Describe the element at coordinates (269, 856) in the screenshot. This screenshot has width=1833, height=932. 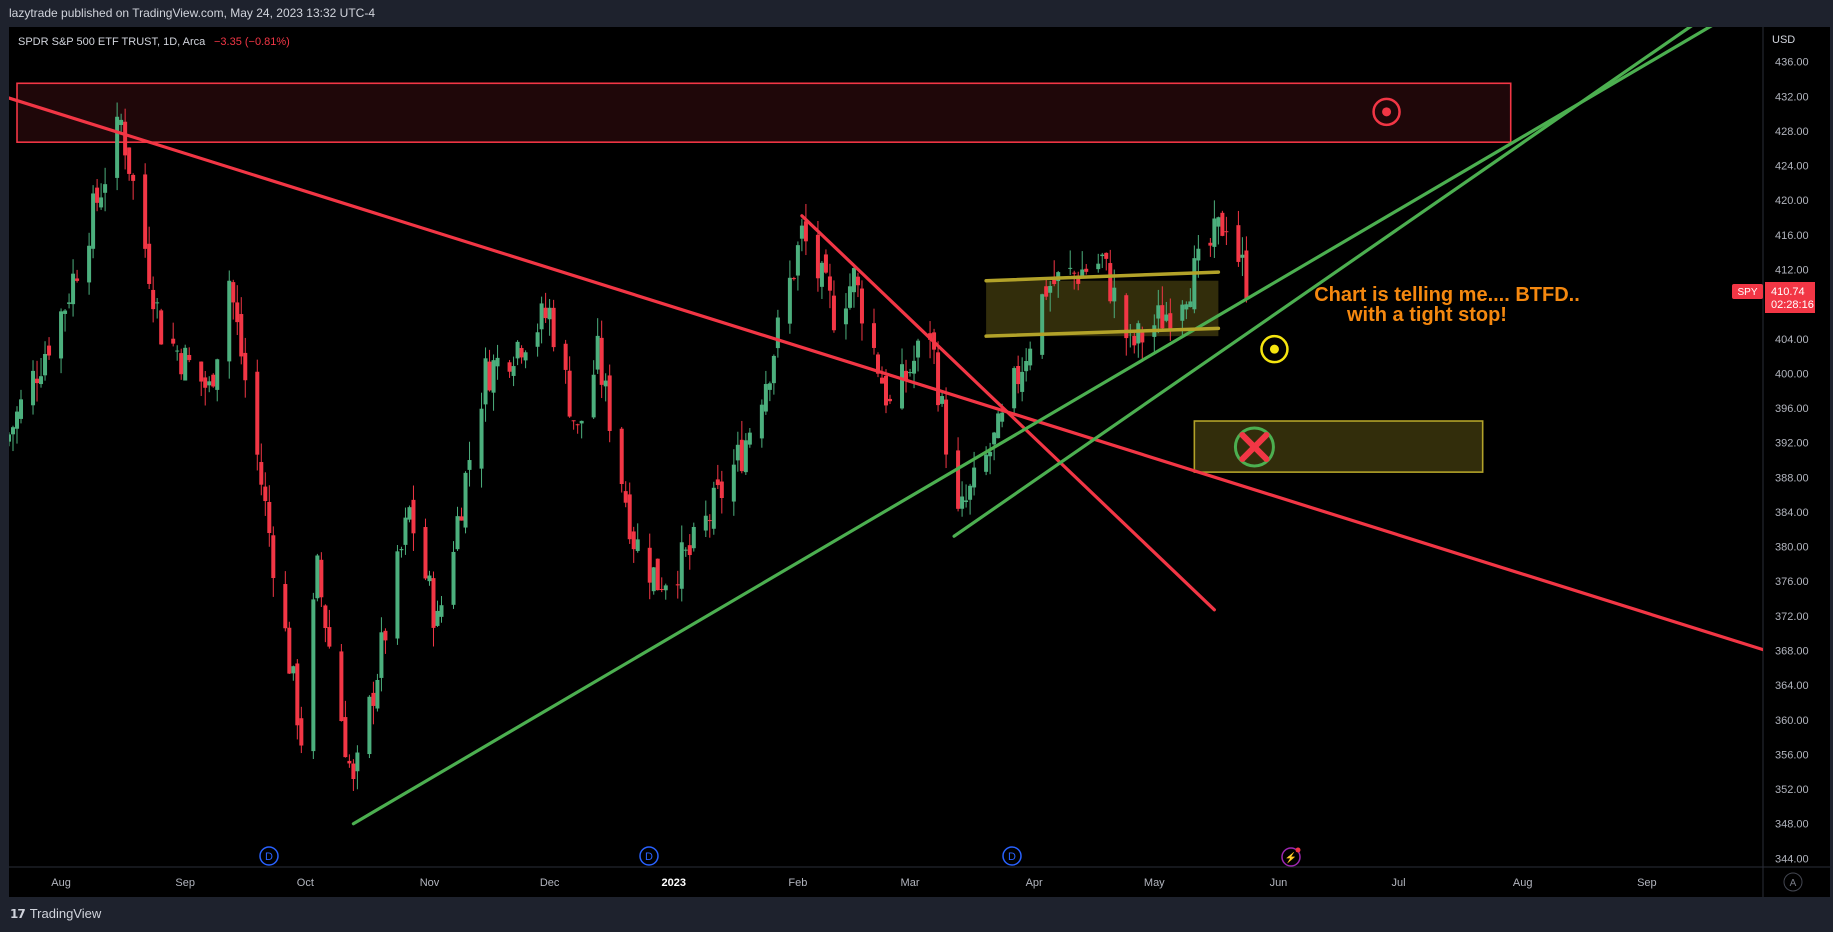
I see `dividend-marker-1: D` at that location.